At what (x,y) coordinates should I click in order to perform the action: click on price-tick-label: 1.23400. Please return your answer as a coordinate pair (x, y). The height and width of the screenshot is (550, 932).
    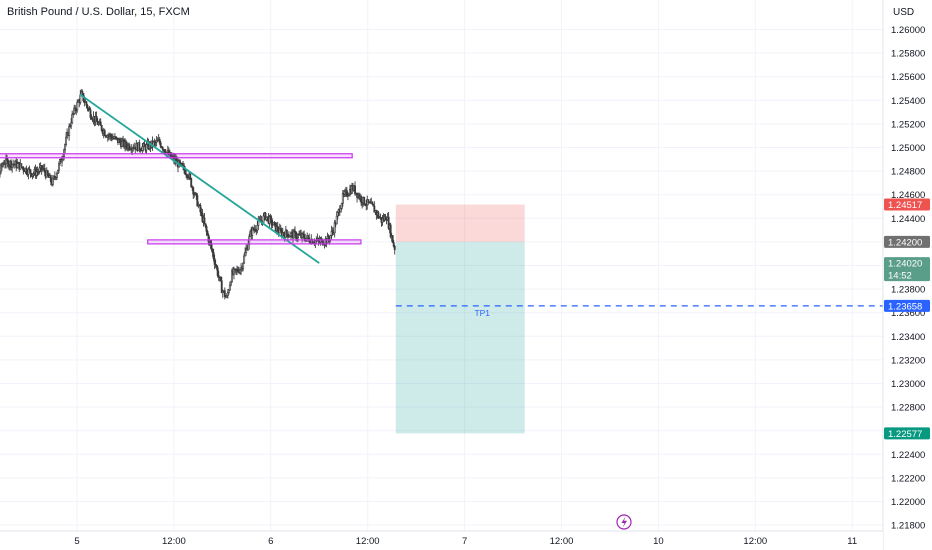
    Looking at the image, I should click on (908, 337).